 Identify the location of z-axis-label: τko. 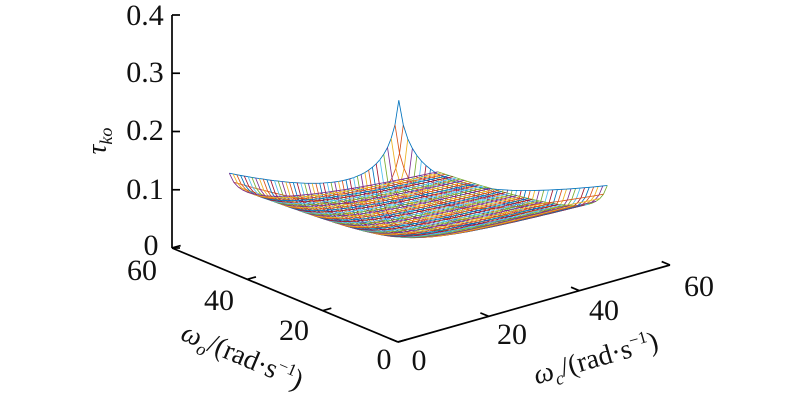
(98, 141).